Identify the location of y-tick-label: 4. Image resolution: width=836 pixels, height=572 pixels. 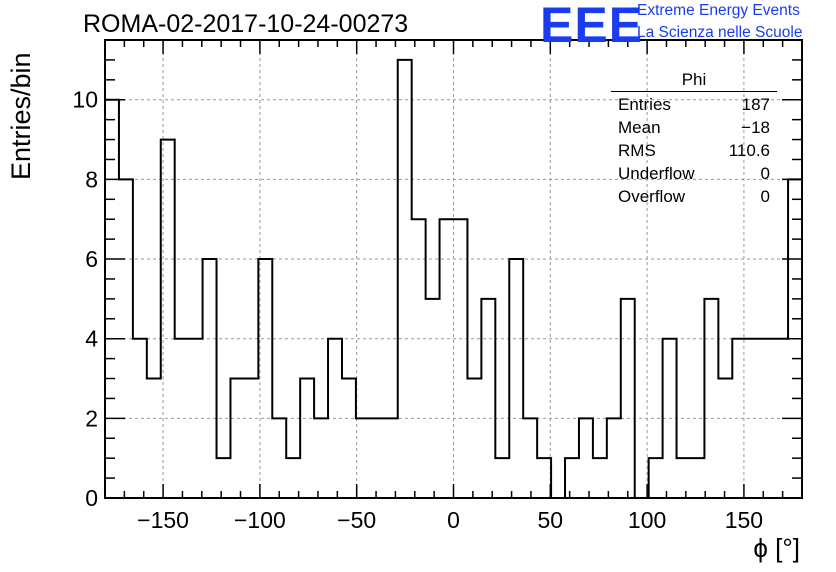
(91, 339).